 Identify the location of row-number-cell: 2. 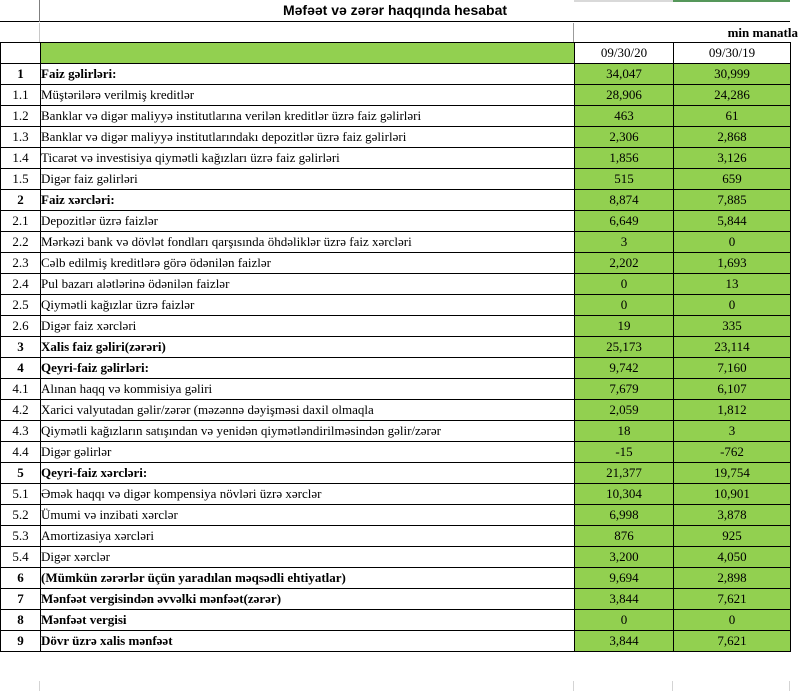
(20, 200).